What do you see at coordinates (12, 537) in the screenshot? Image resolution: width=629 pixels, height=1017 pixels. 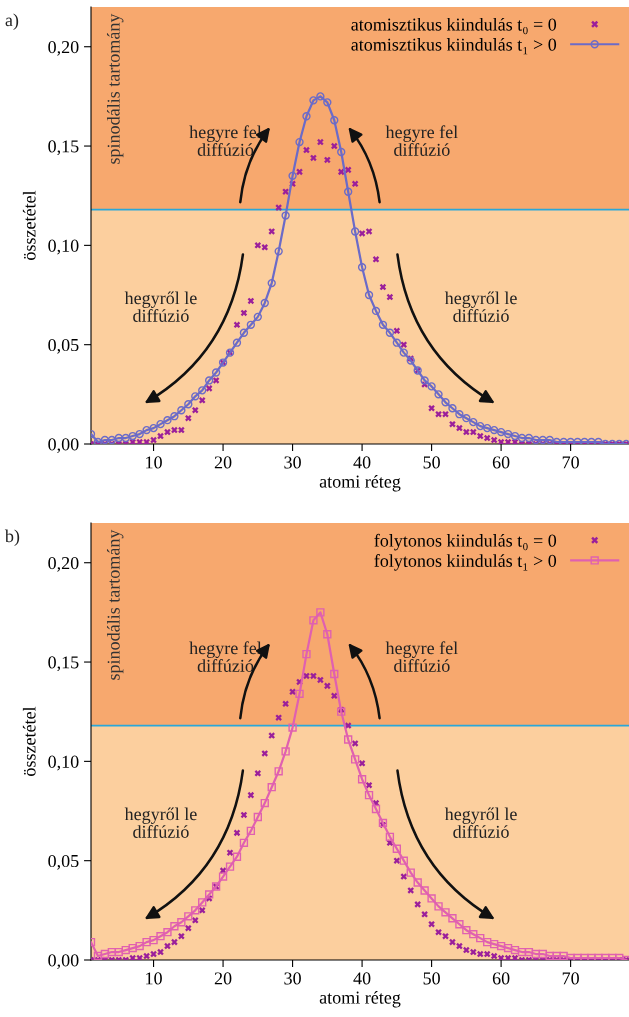 I see `text: b)` at bounding box center [12, 537].